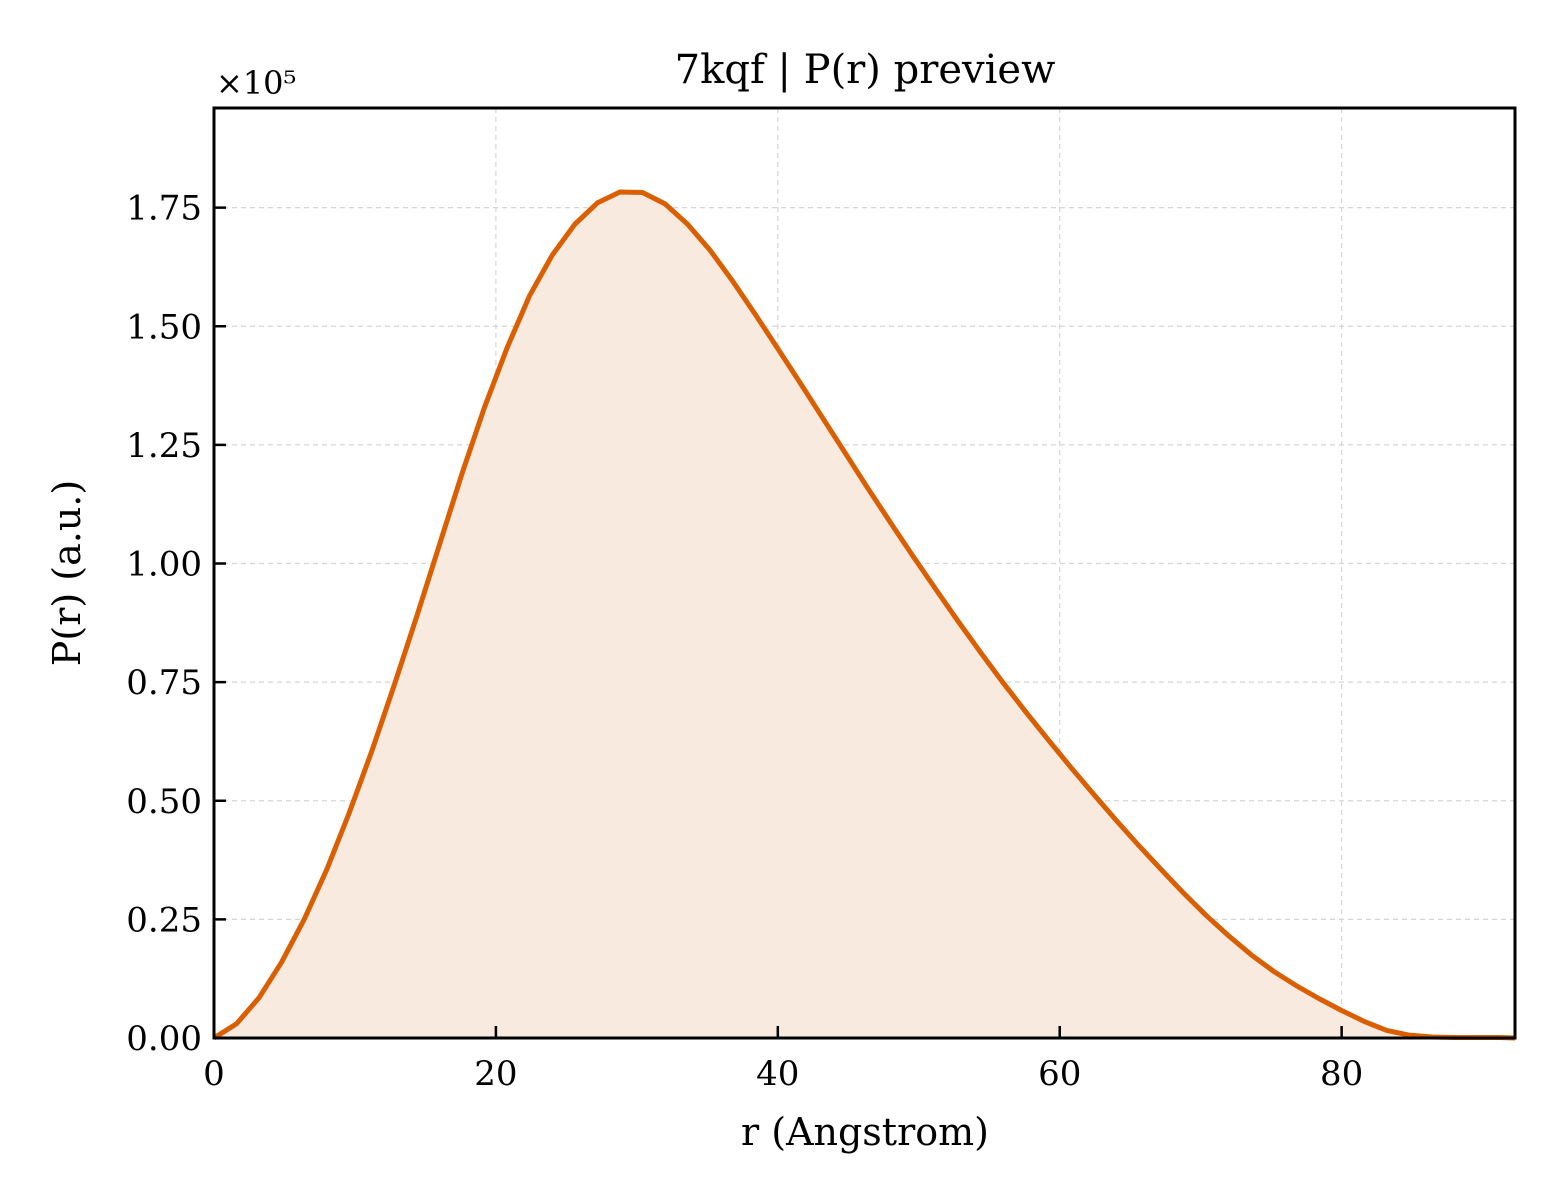 The height and width of the screenshot is (1200, 1560). What do you see at coordinates (67, 573) in the screenshot?
I see `y-axis-label: P(r) (a.u.)` at bounding box center [67, 573].